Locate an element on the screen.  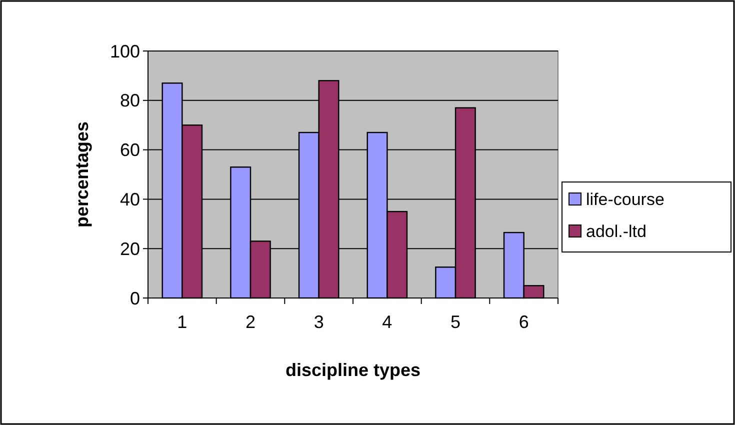
y-tick-label: 40 is located at coordinates (130, 200).